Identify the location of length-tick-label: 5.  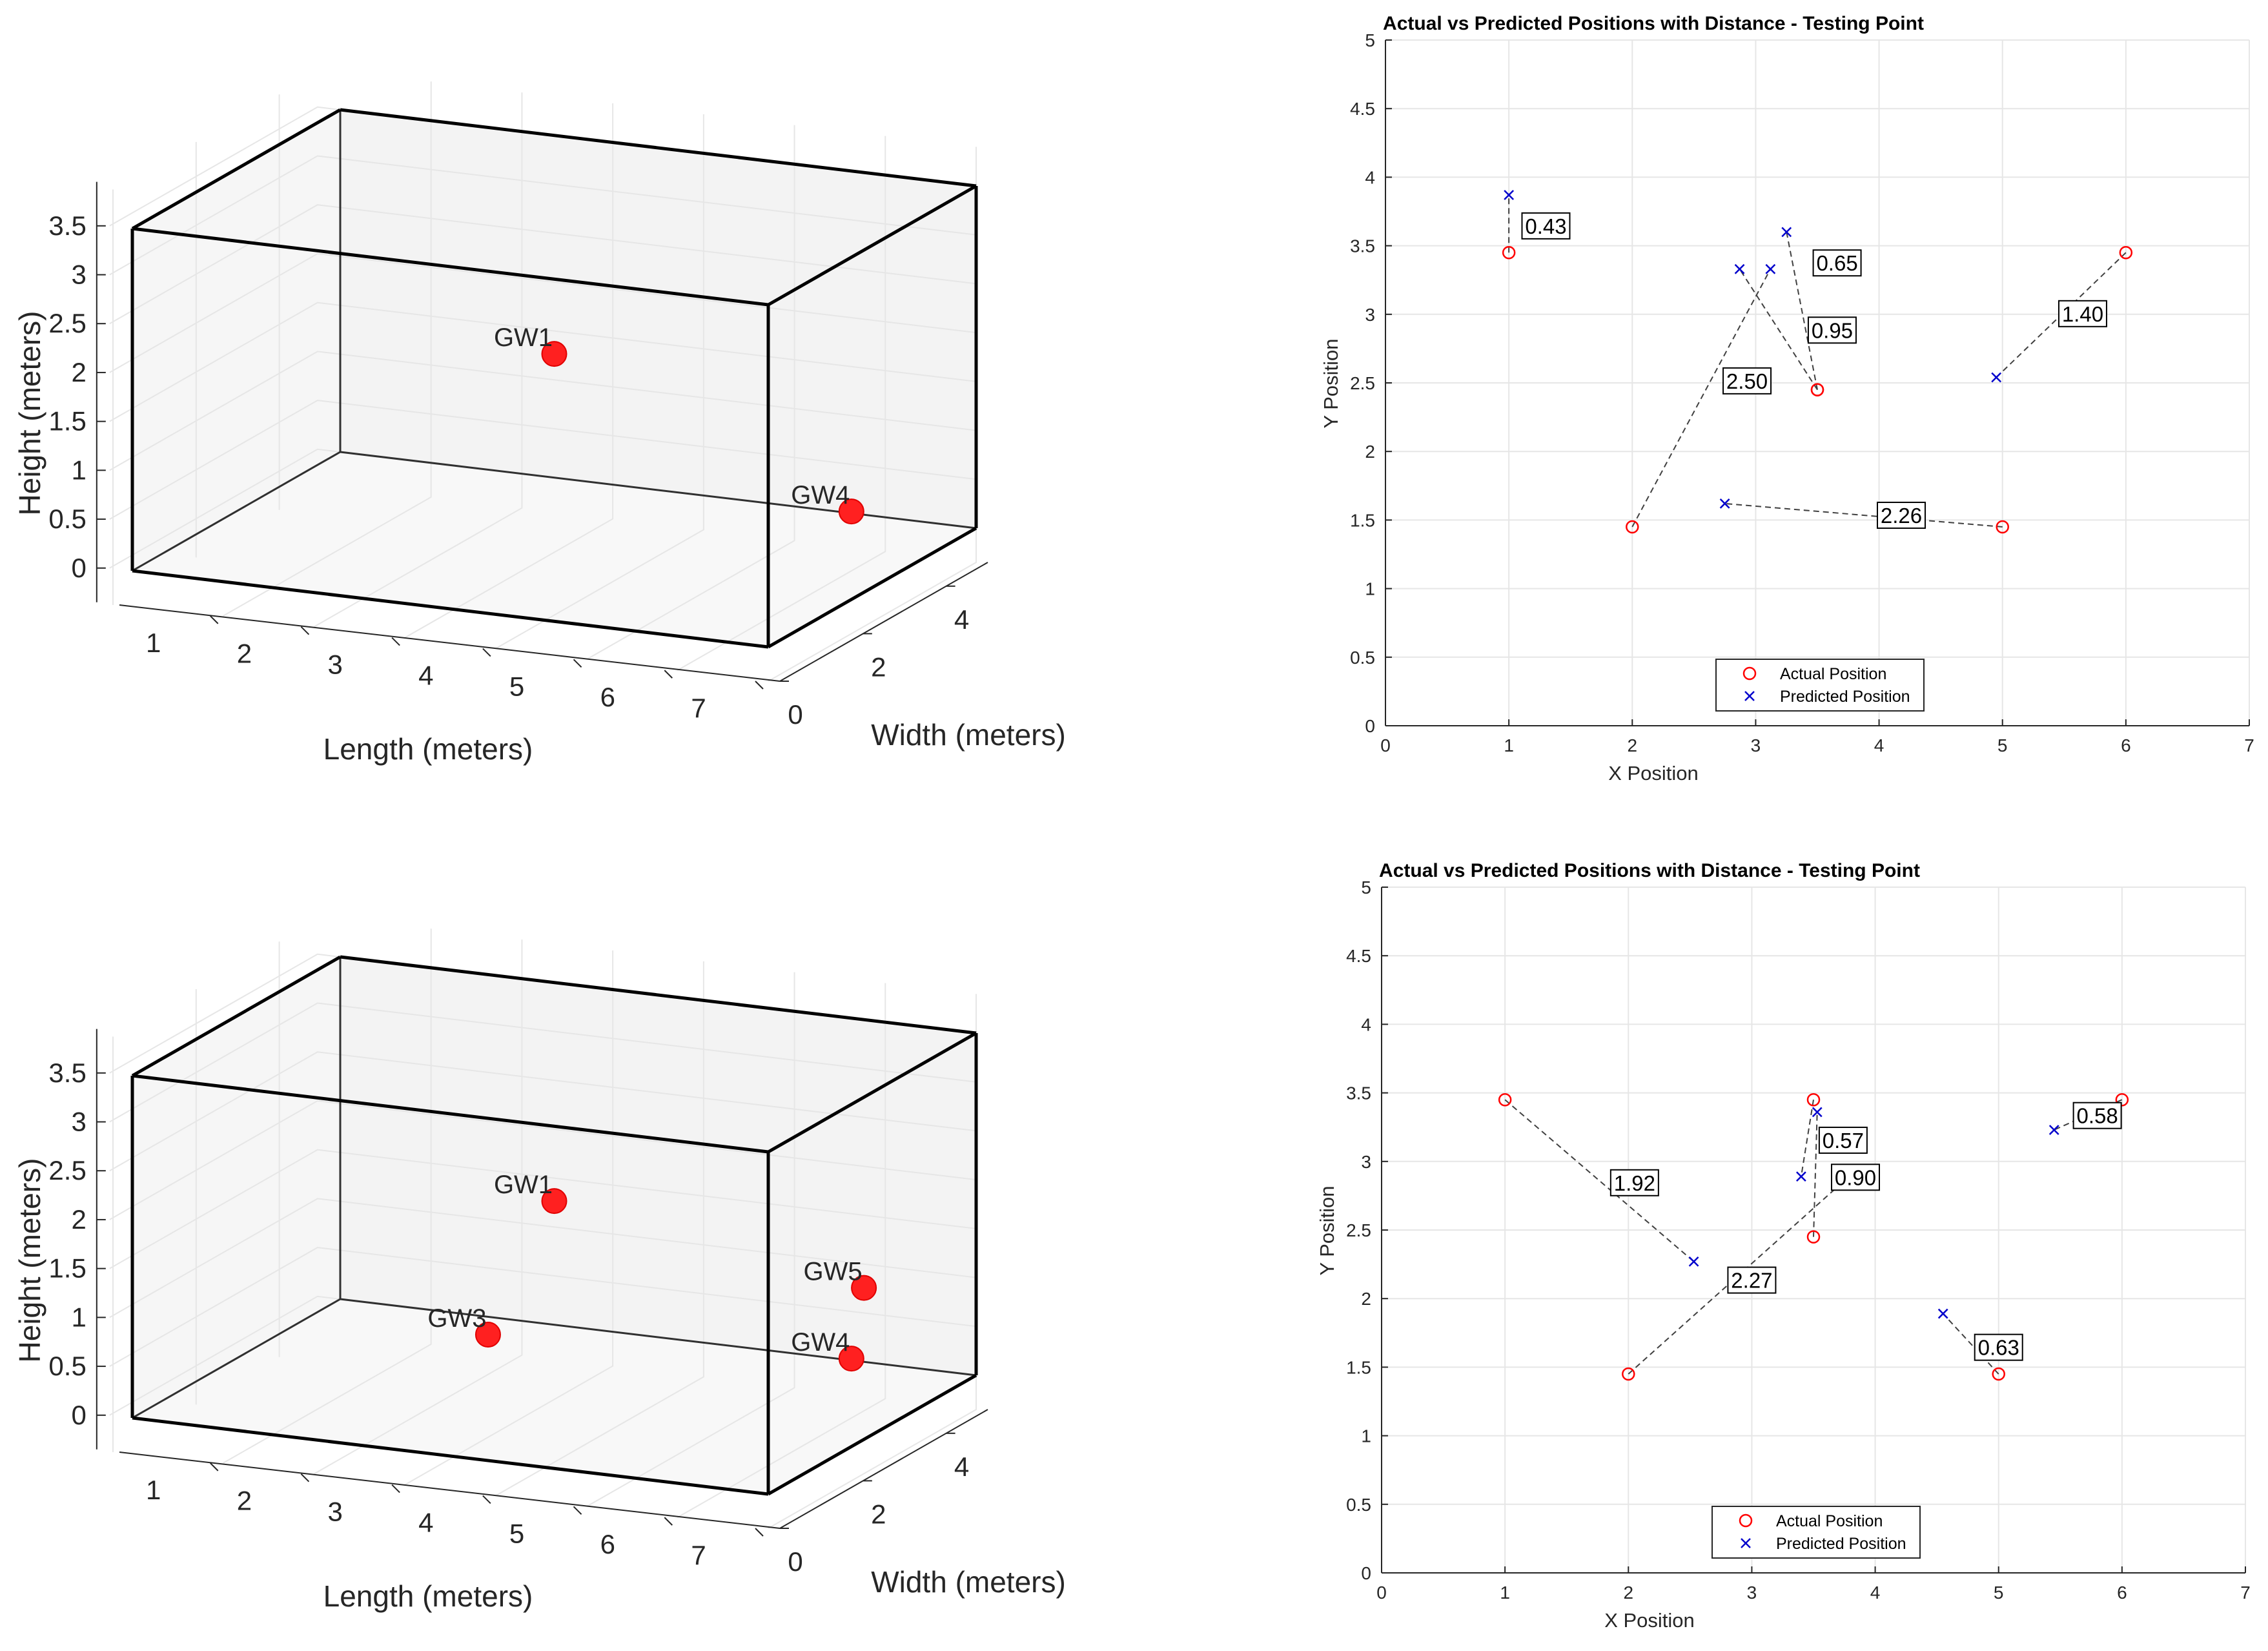
(516, 686).